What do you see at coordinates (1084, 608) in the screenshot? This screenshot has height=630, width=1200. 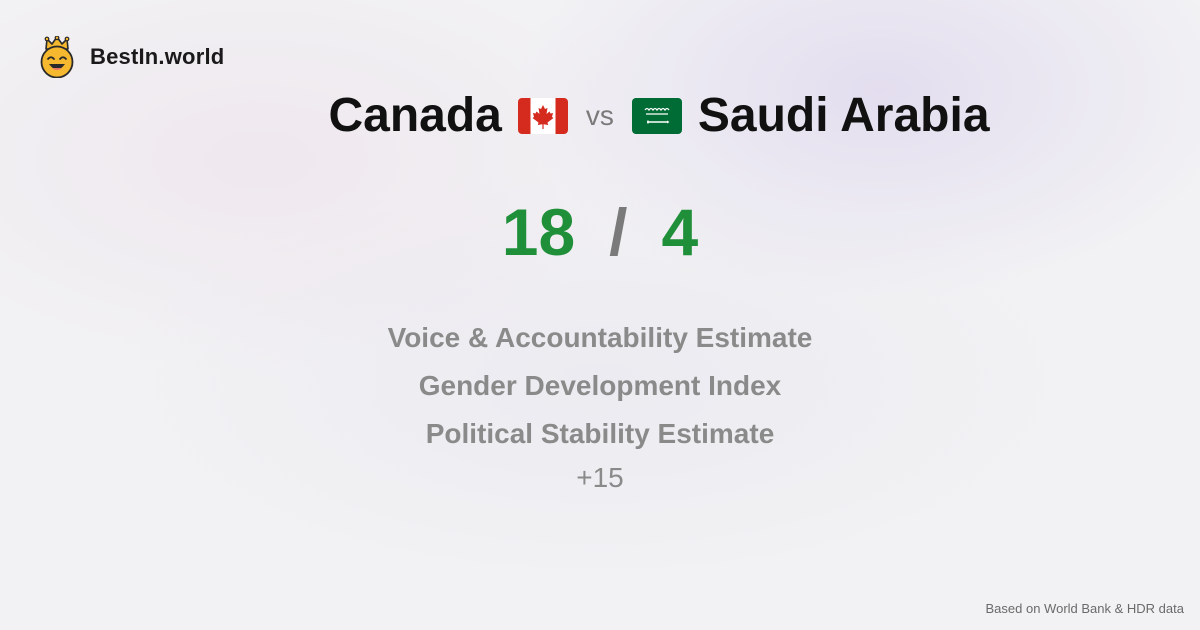 I see `data-source-note: Based on World Bank & HDR data` at bounding box center [1084, 608].